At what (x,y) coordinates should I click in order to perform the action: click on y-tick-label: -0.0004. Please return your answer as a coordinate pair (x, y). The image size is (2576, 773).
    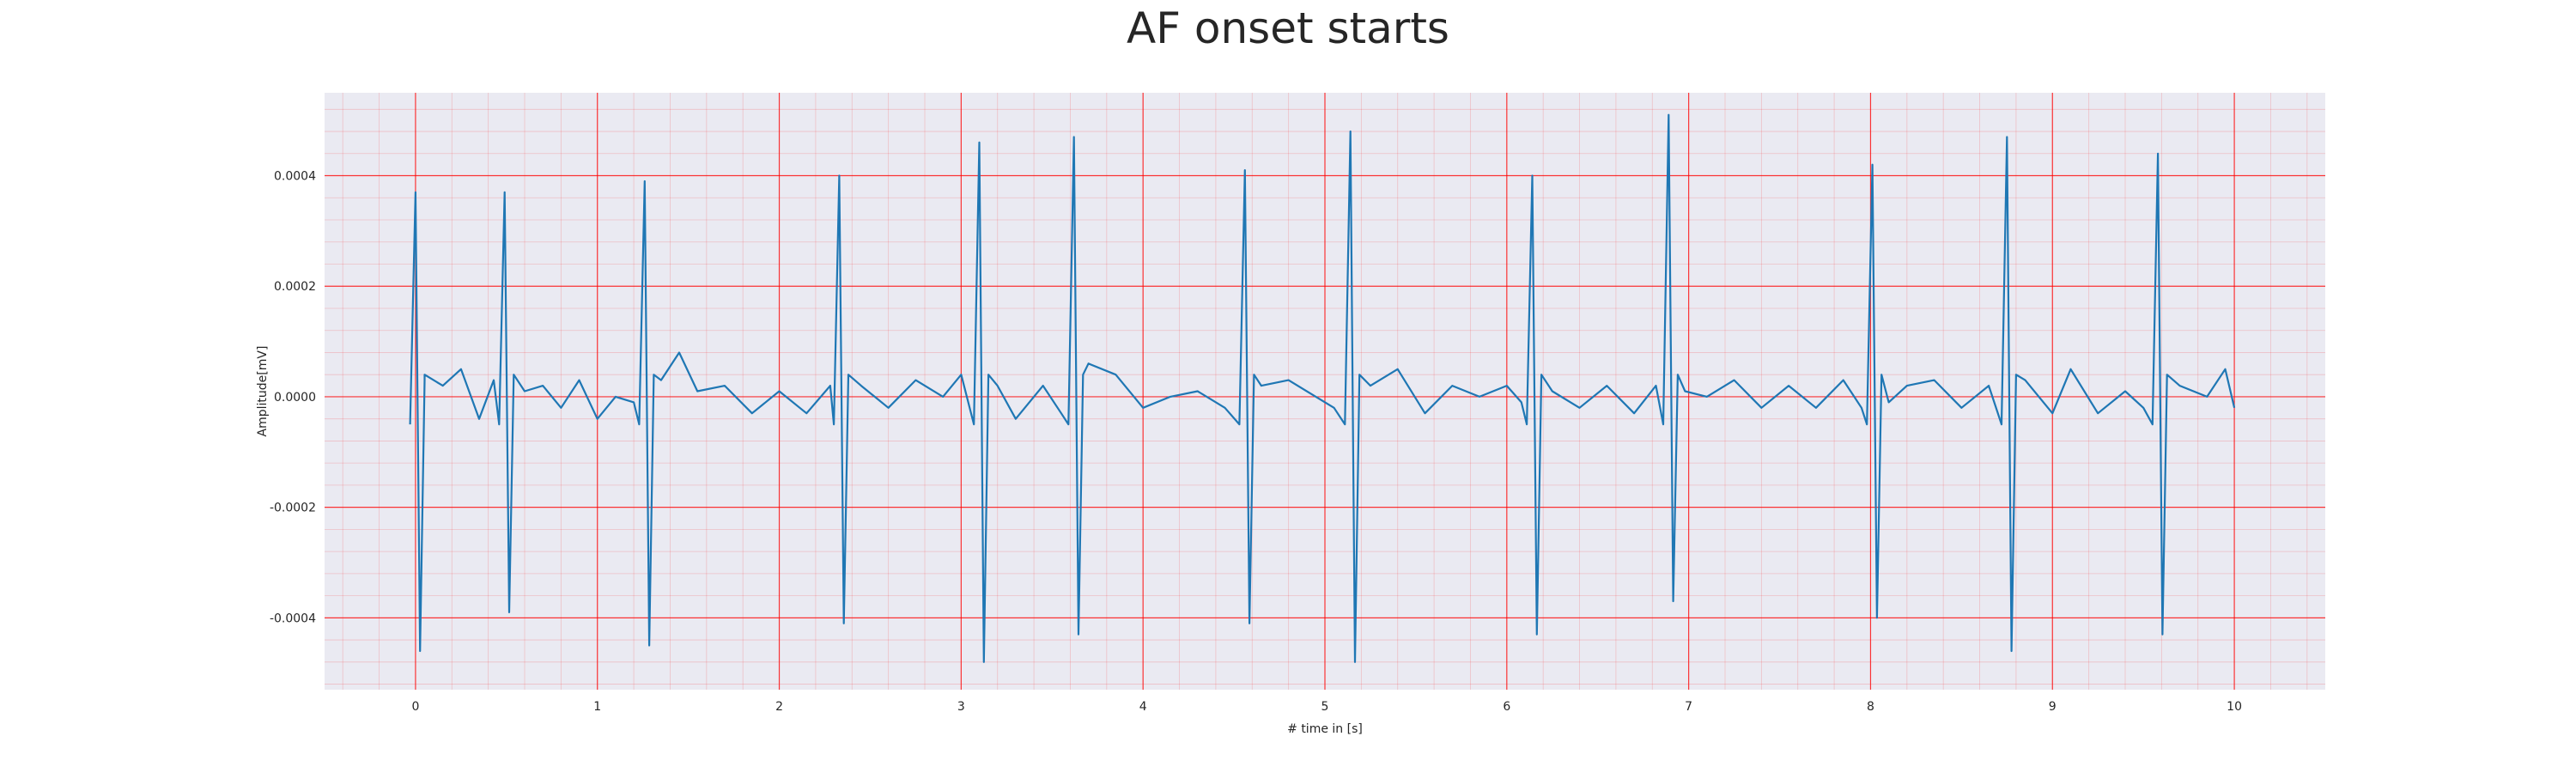
    Looking at the image, I should click on (293, 618).